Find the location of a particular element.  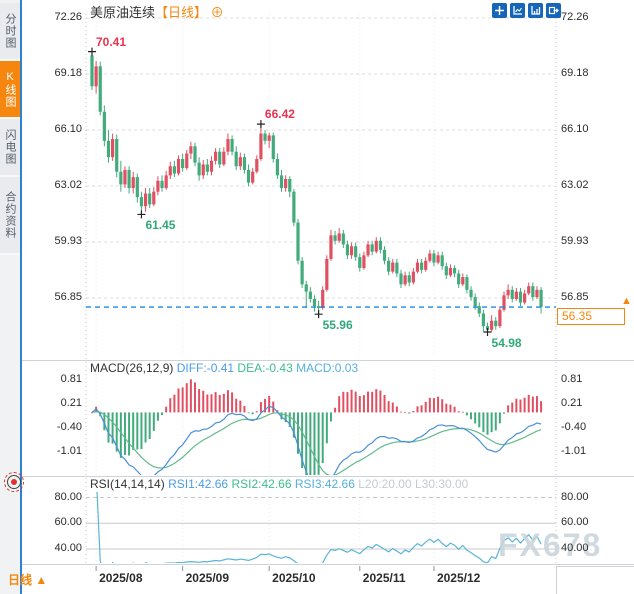

macd-axis-label-right: 0.81 is located at coordinates (572, 379).